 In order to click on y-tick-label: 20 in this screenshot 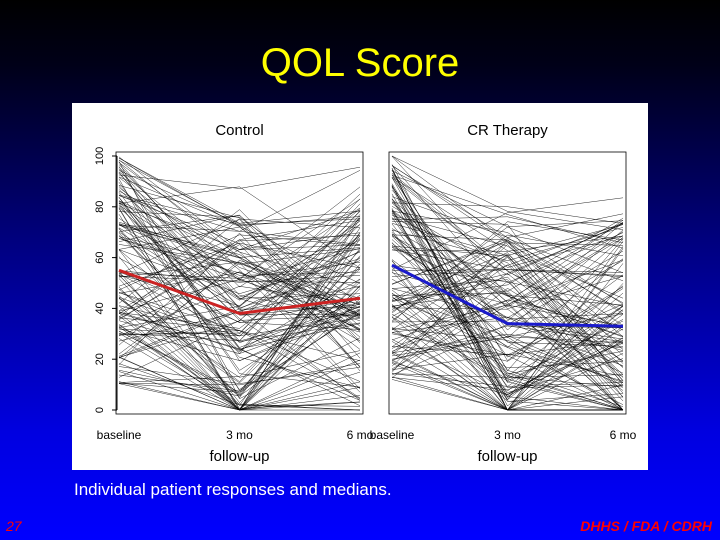, I will do `click(100, 359)`.